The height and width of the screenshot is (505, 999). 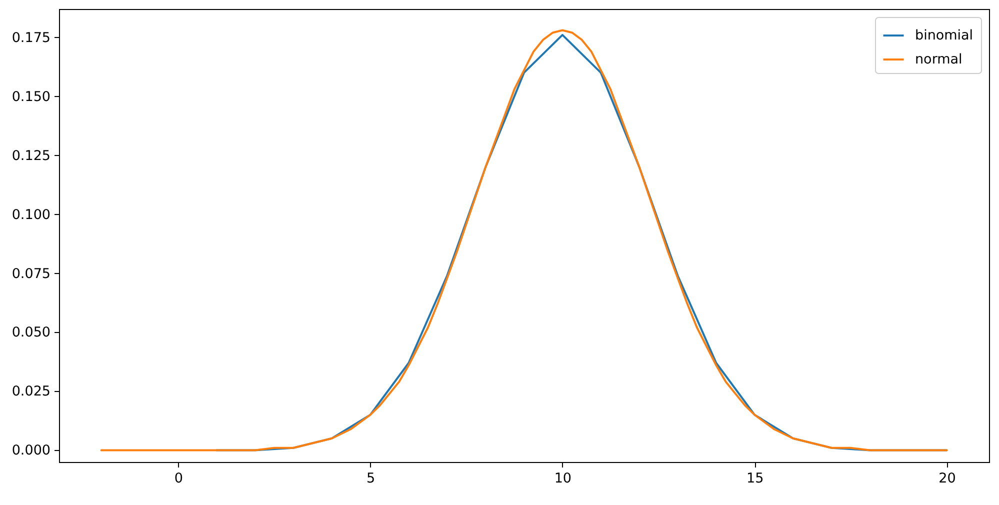 What do you see at coordinates (563, 478) in the screenshot?
I see `x-tick-label: 10` at bounding box center [563, 478].